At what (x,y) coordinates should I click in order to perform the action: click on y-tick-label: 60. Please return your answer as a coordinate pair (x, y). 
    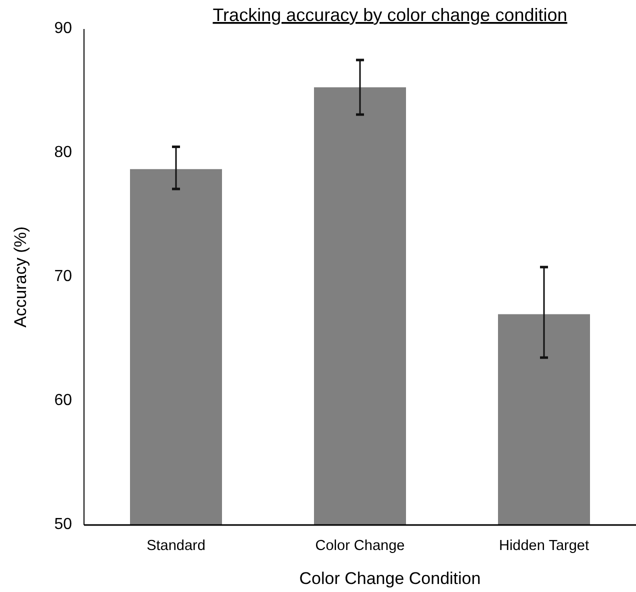
    Looking at the image, I should click on (63, 401).